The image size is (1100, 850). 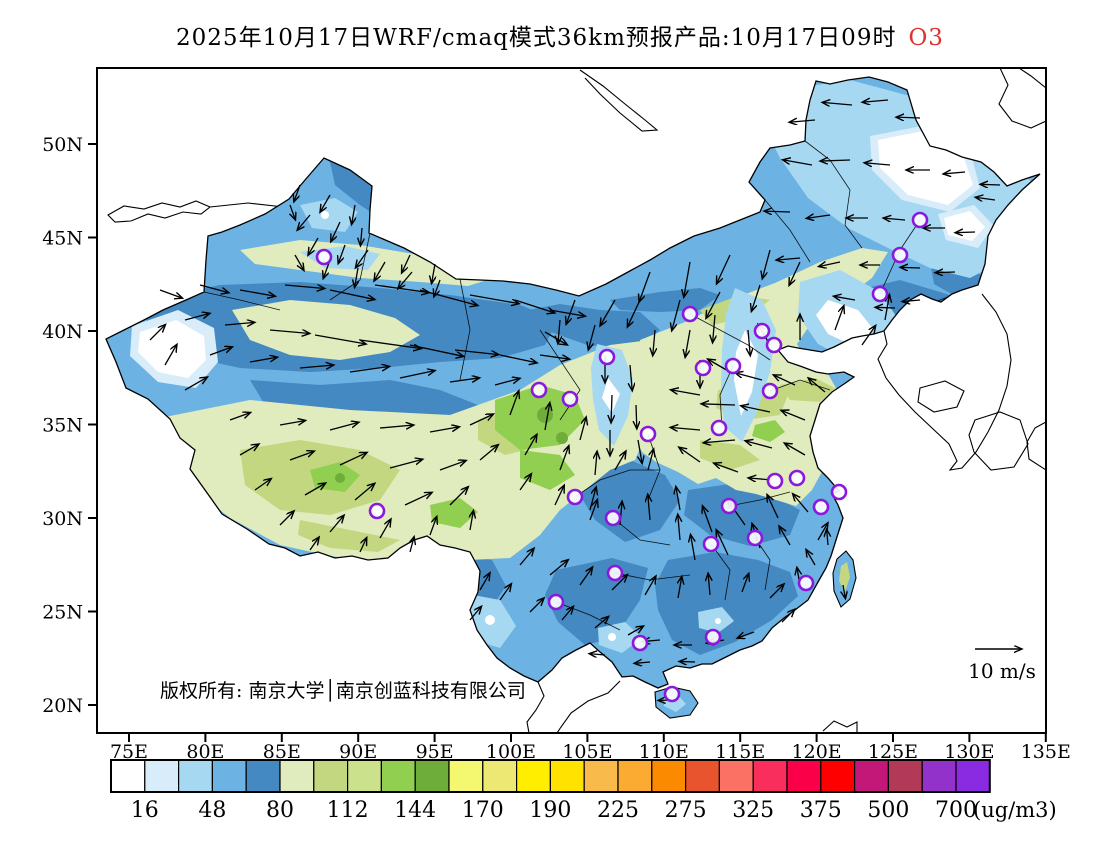 I want to click on copyright-text: 版权所有: 南京大学│南京创蓝科技有限公司, so click(x=343, y=690).